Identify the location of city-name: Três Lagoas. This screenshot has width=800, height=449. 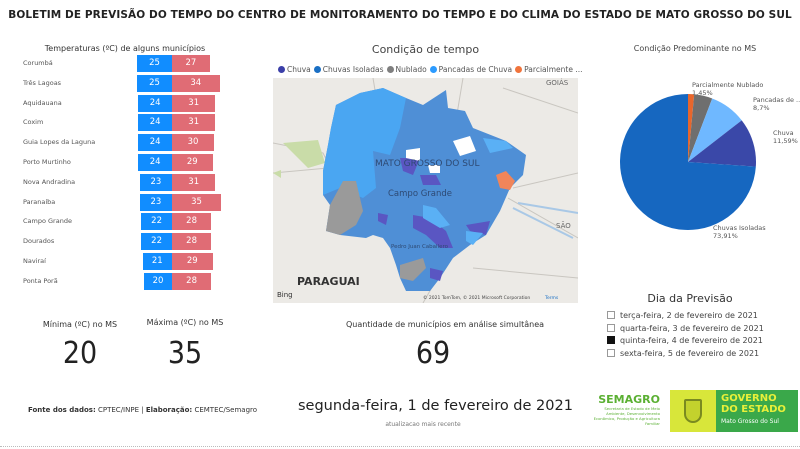
(42, 82).